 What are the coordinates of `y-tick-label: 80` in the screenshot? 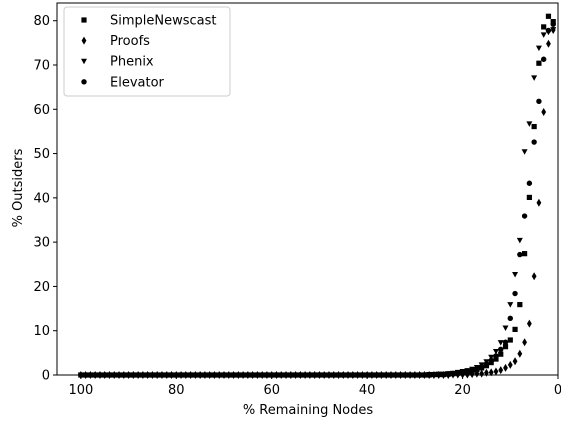 It's located at (41, 21).